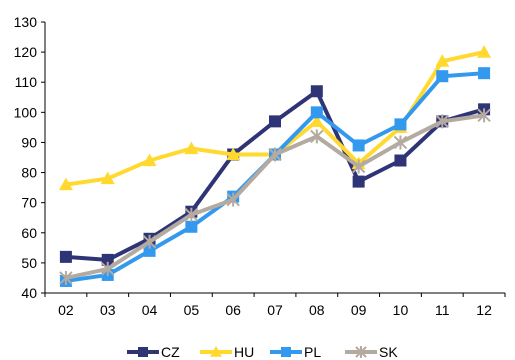  Describe the element at coordinates (29, 233) in the screenshot. I see `y-tick-label: 60` at that location.